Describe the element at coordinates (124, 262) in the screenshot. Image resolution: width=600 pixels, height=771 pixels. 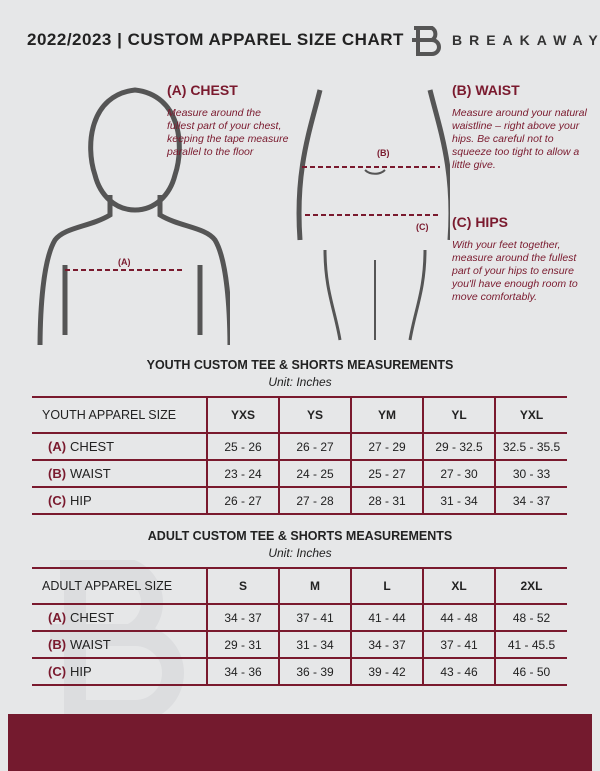
I see `chest-marker: (A)` at that location.